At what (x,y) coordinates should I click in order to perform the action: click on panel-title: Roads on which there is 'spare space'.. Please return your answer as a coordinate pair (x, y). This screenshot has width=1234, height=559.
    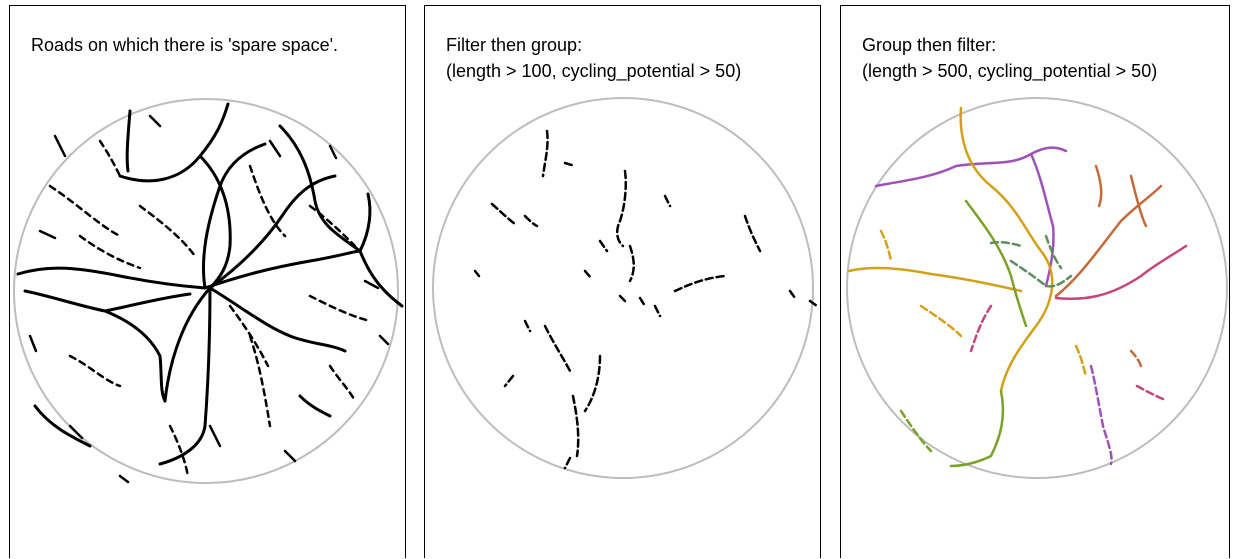
    Looking at the image, I should click on (184, 45).